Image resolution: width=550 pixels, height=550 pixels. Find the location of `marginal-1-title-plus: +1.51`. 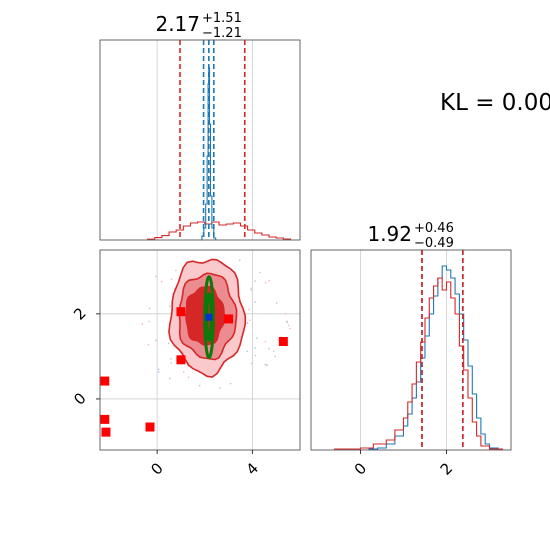

marginal-1-title-plus: +1.51 is located at coordinates (222, 18).